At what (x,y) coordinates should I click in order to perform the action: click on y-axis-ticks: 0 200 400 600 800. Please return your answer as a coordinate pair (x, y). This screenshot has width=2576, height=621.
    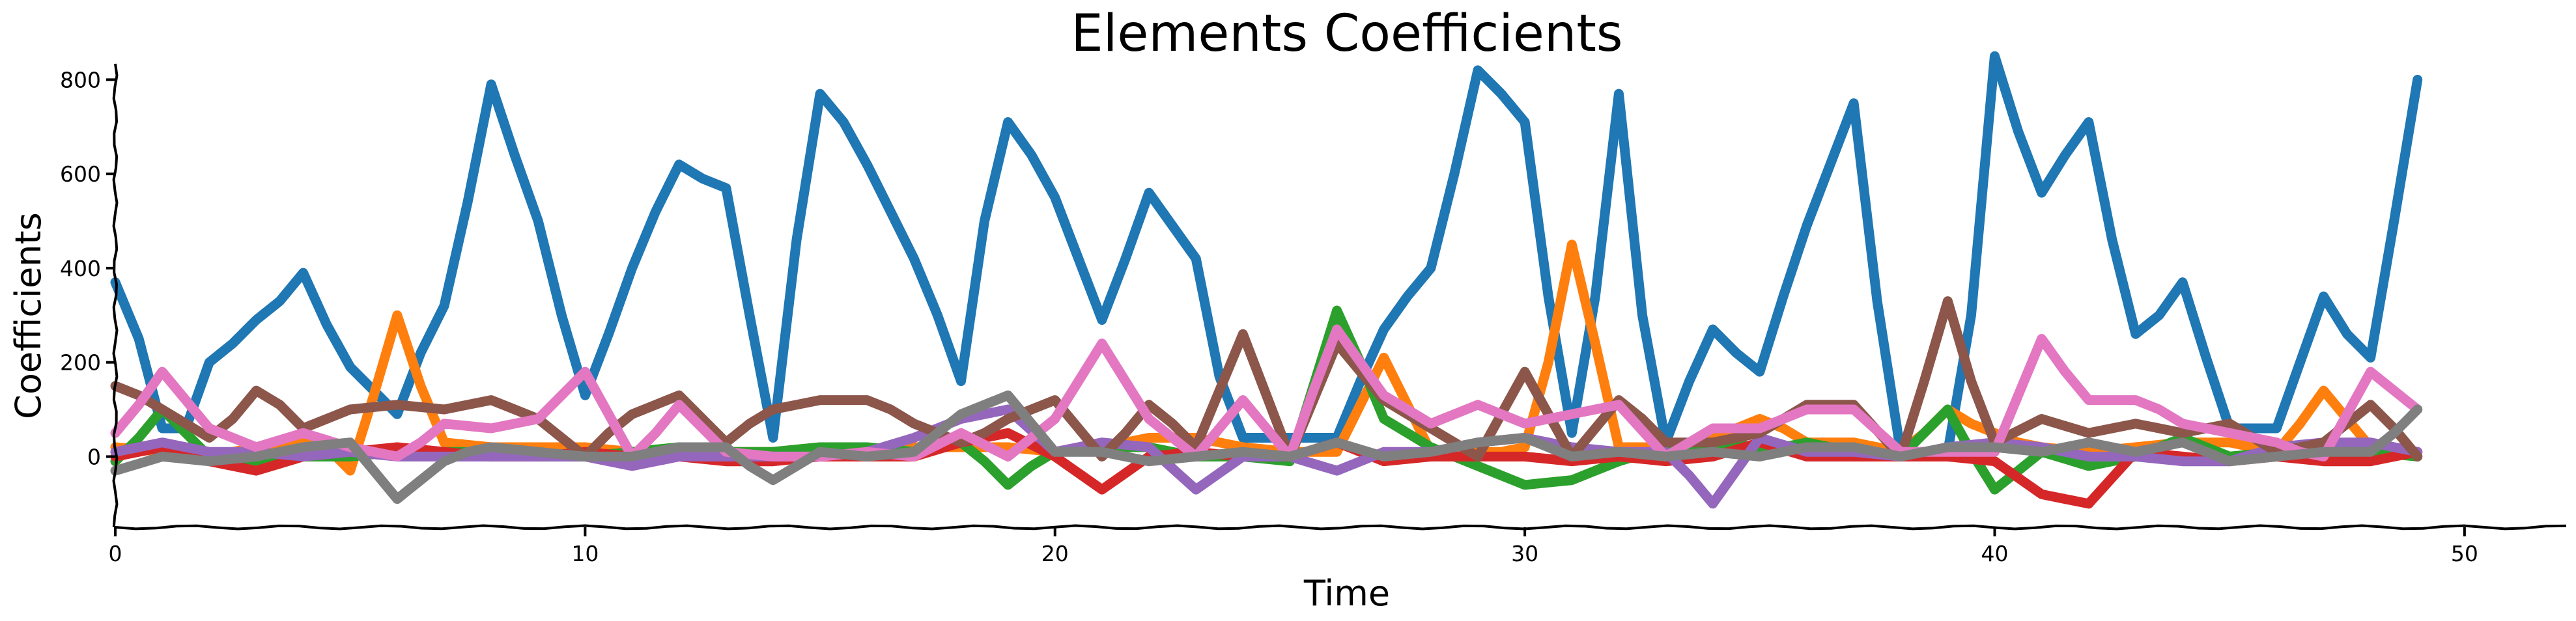
    Looking at the image, I should click on (87, 268).